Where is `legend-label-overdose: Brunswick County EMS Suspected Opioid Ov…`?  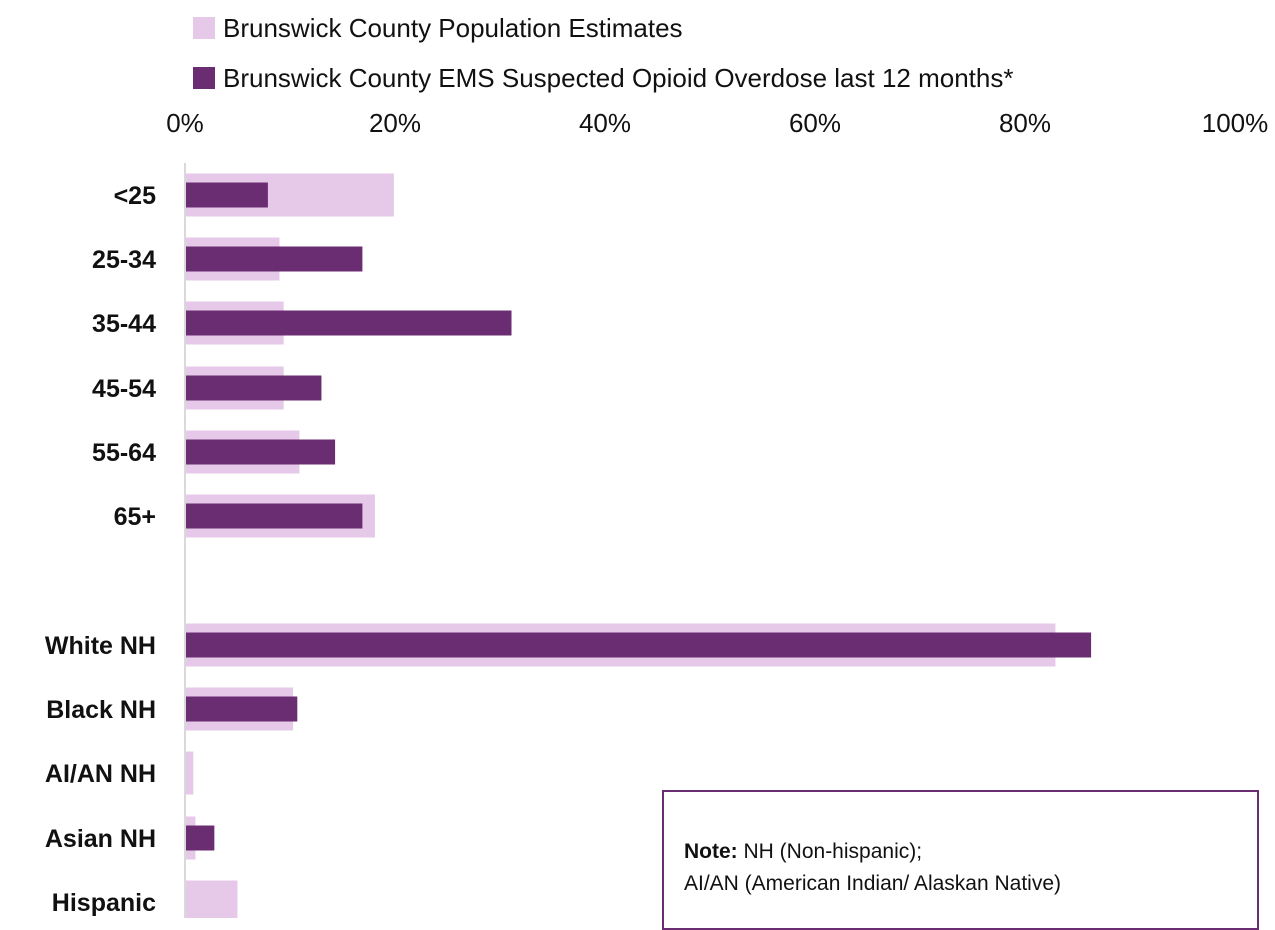
legend-label-overdose: Brunswick County EMS Suspected Opioid Ov… is located at coordinates (618, 77).